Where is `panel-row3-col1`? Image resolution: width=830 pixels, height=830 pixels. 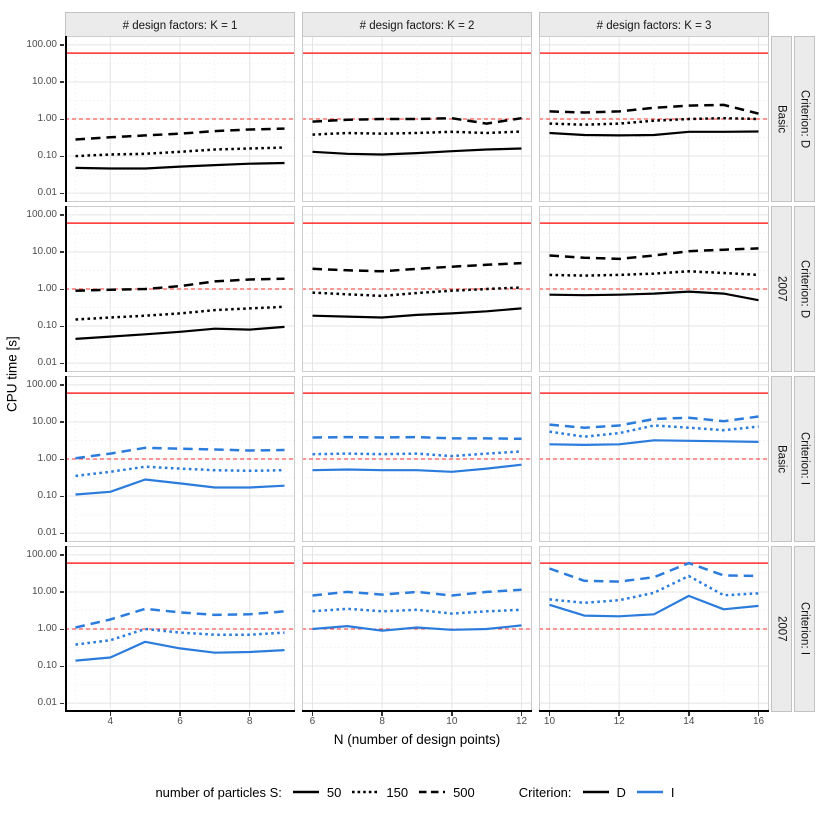 panel-row3-col1 is located at coordinates (180, 459).